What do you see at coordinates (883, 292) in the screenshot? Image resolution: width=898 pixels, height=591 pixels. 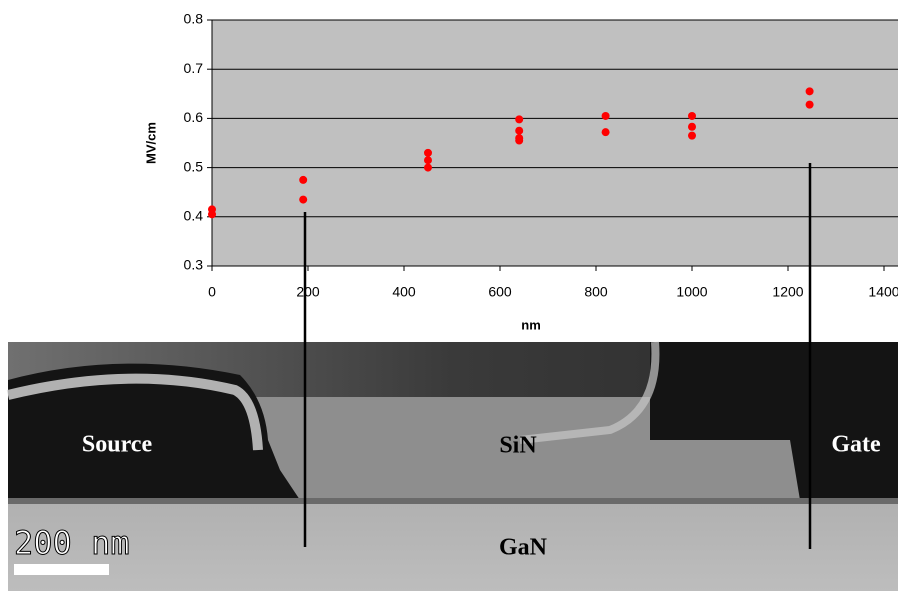 I see `x-tick-label: 1400` at bounding box center [883, 292].